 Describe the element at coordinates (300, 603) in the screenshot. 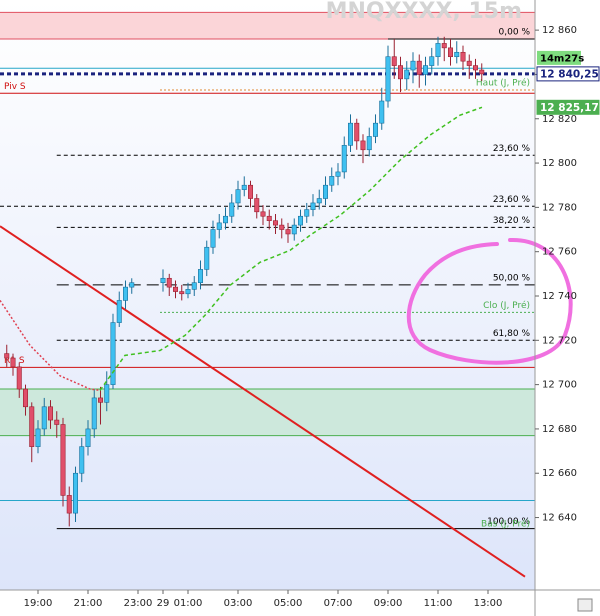

I see `x-axis-background` at that location.